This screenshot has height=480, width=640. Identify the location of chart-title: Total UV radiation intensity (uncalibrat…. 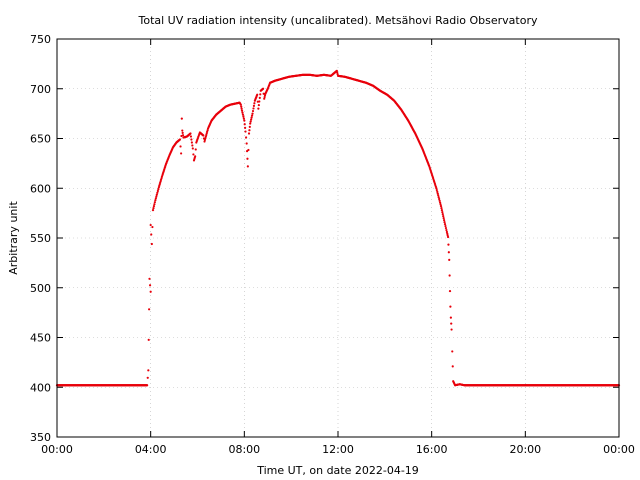
(338, 20).